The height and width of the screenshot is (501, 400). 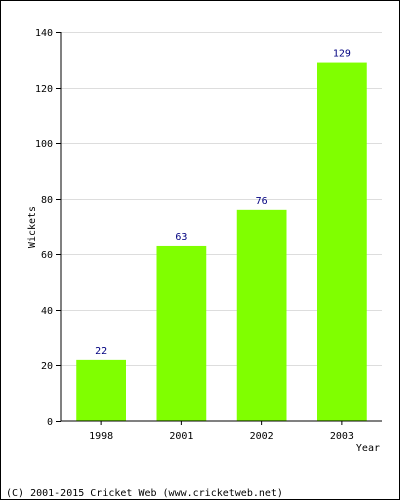 What do you see at coordinates (50, 422) in the screenshot?
I see `y-tick-label: 0` at bounding box center [50, 422].